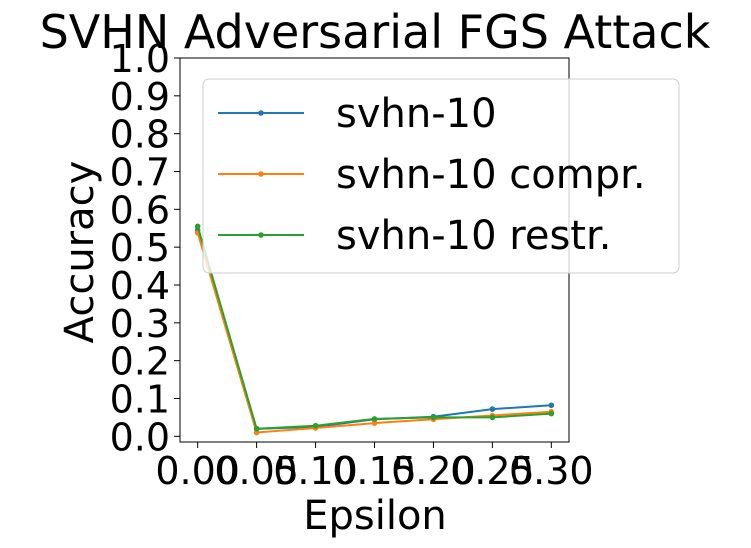 This screenshot has height=548, width=751. What do you see at coordinates (375, 516) in the screenshot?
I see `x-axis-label: Epsilon` at bounding box center [375, 516].